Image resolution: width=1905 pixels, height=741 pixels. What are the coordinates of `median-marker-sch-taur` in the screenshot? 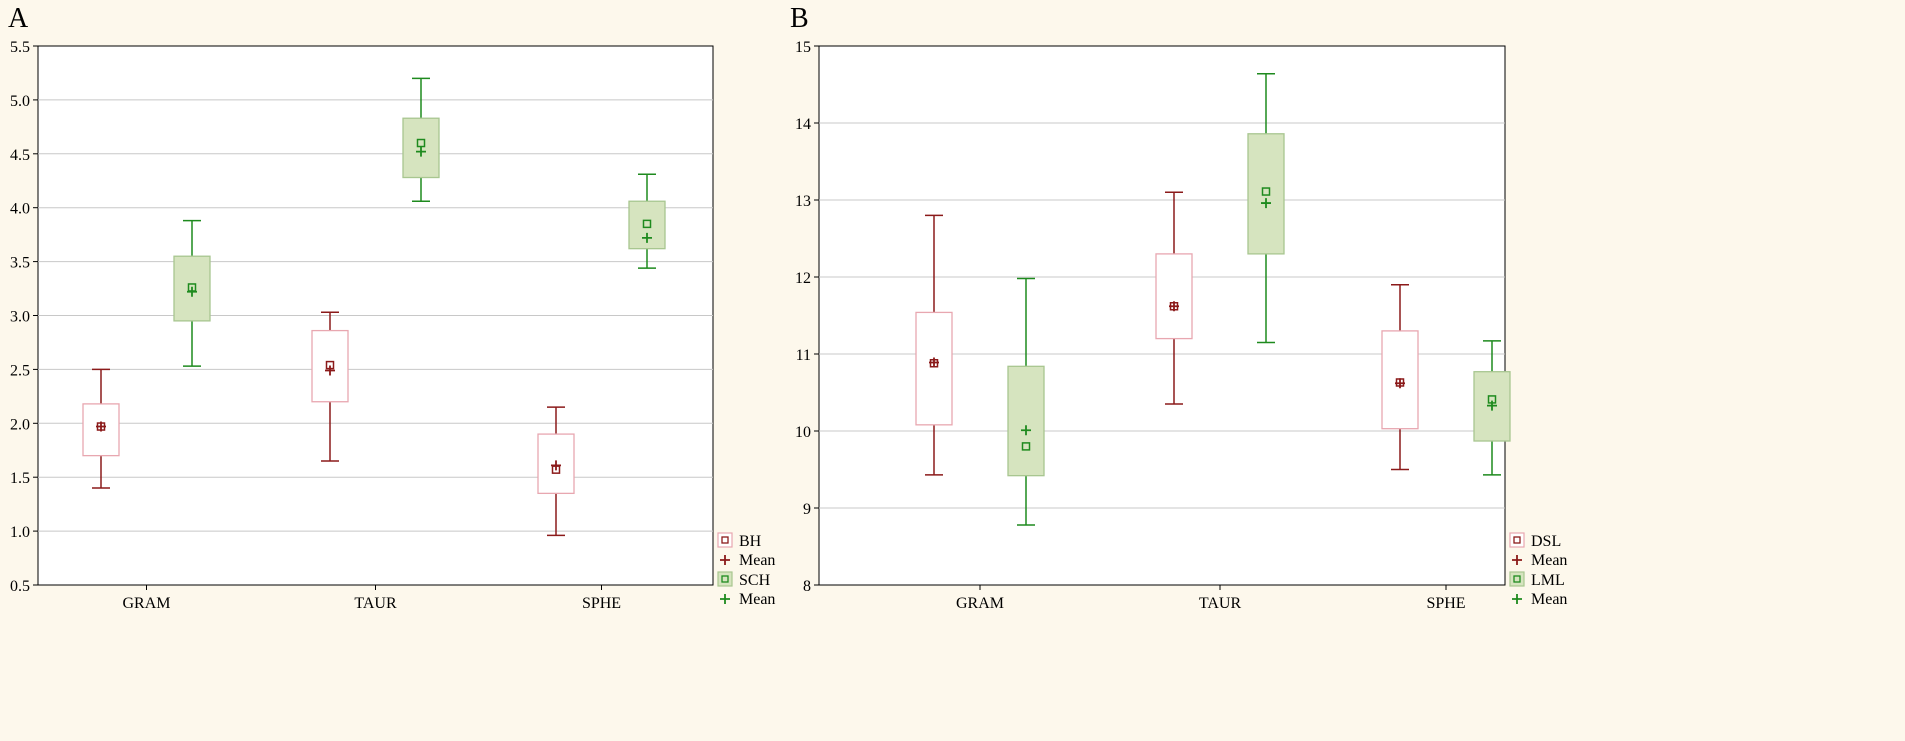 It's located at (421, 143).